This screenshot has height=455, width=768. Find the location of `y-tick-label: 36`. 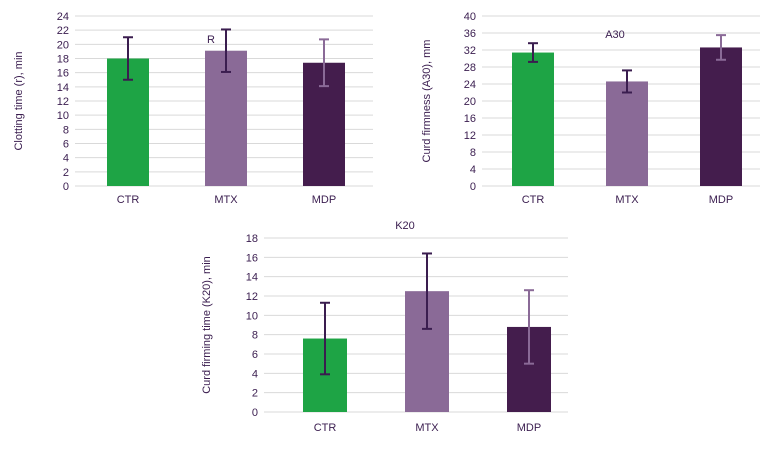

y-tick-label: 36 is located at coordinates (470, 34).